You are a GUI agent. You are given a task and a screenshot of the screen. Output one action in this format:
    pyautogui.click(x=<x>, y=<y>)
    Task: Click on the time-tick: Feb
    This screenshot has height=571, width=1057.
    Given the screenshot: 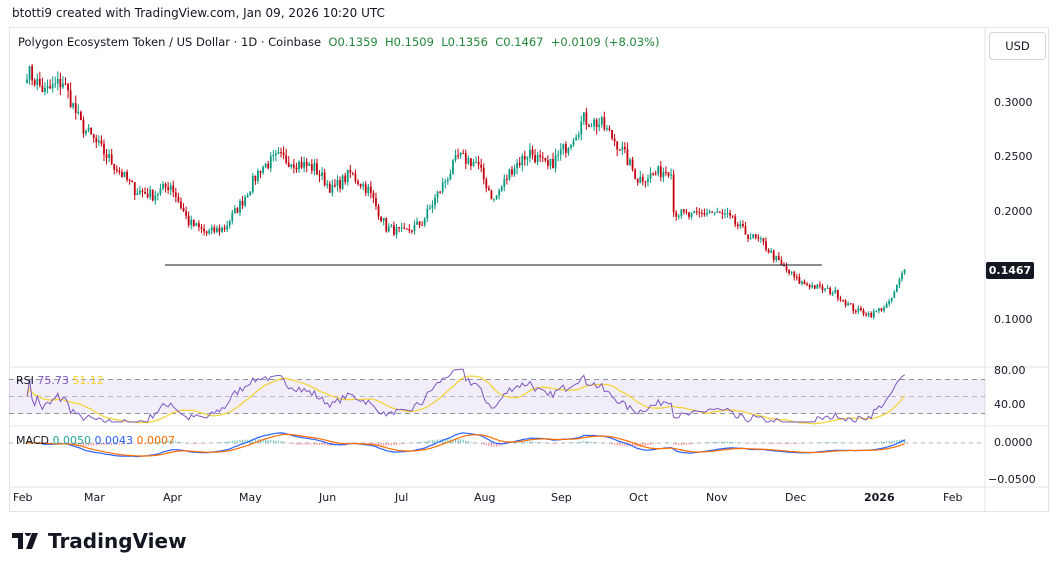 What is the action you would take?
    pyautogui.click(x=23, y=497)
    